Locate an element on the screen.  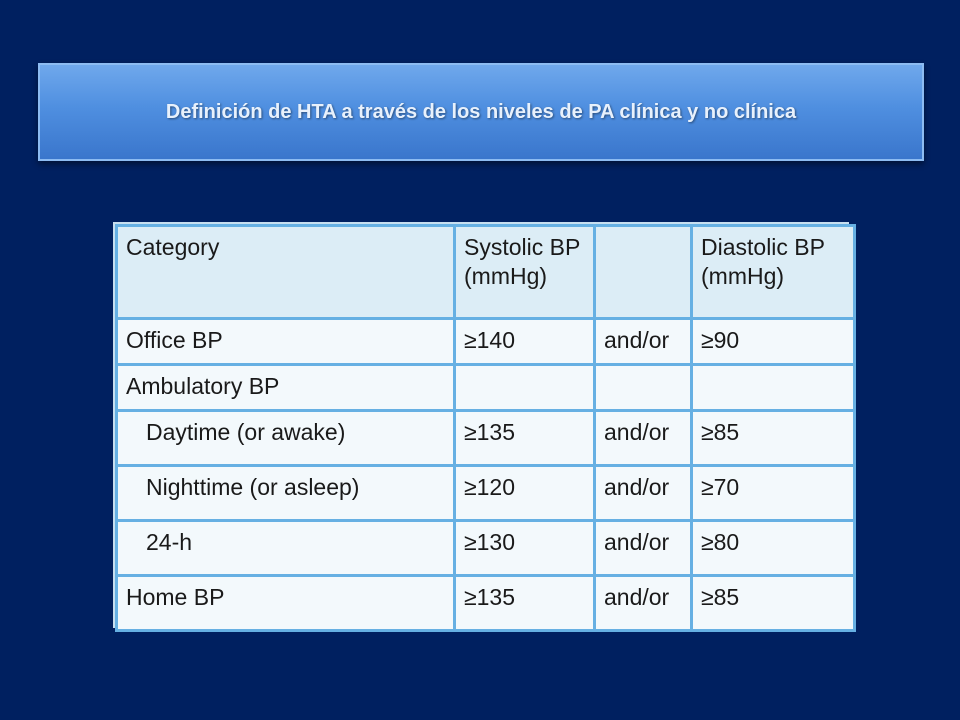
table-row: Home BP ≥135 and/or ≥85 is located at coordinates (485, 603).